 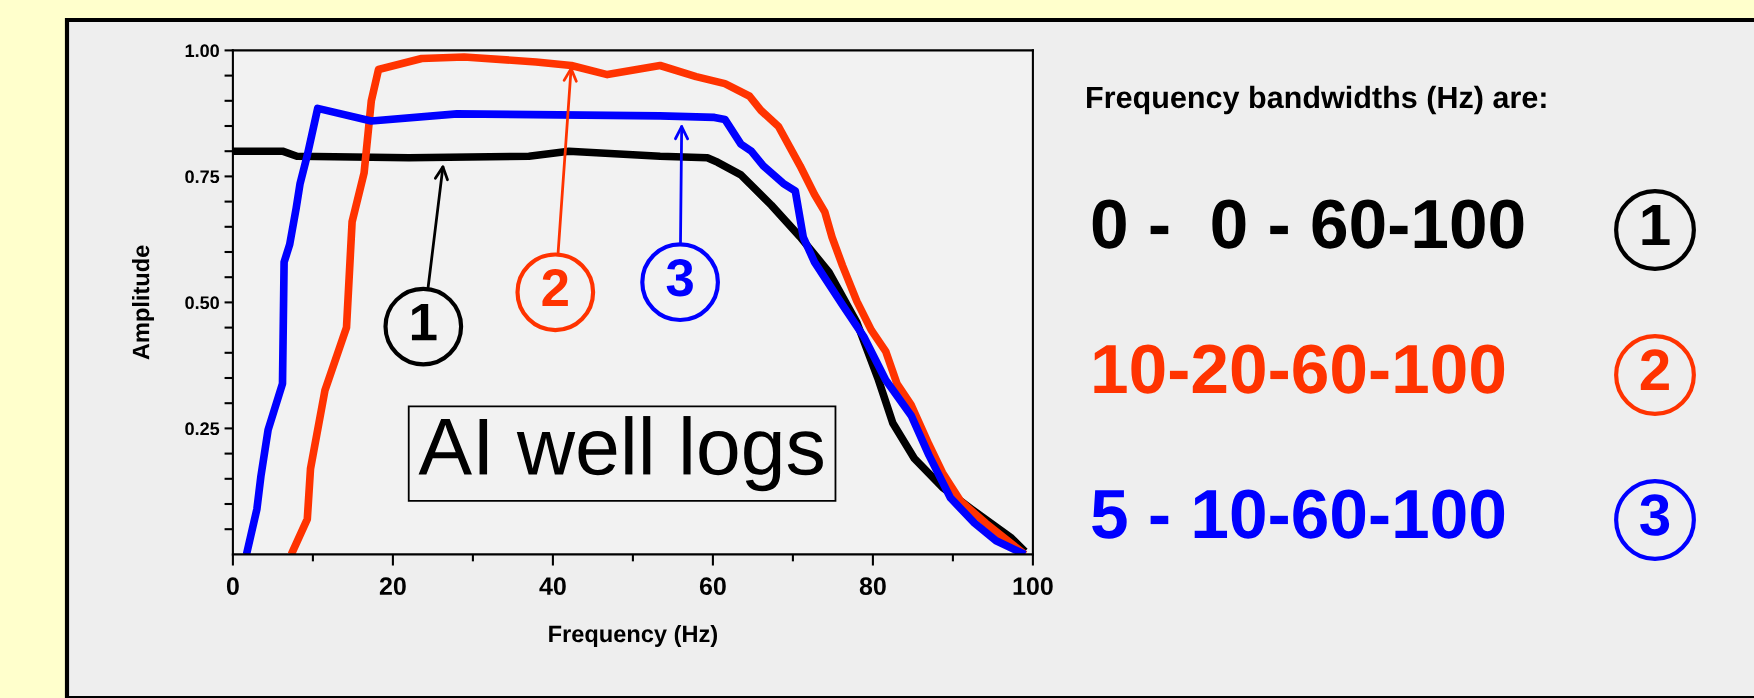 What do you see at coordinates (143, 302) in the screenshot?
I see `y-axis-title: Amplitude` at bounding box center [143, 302].